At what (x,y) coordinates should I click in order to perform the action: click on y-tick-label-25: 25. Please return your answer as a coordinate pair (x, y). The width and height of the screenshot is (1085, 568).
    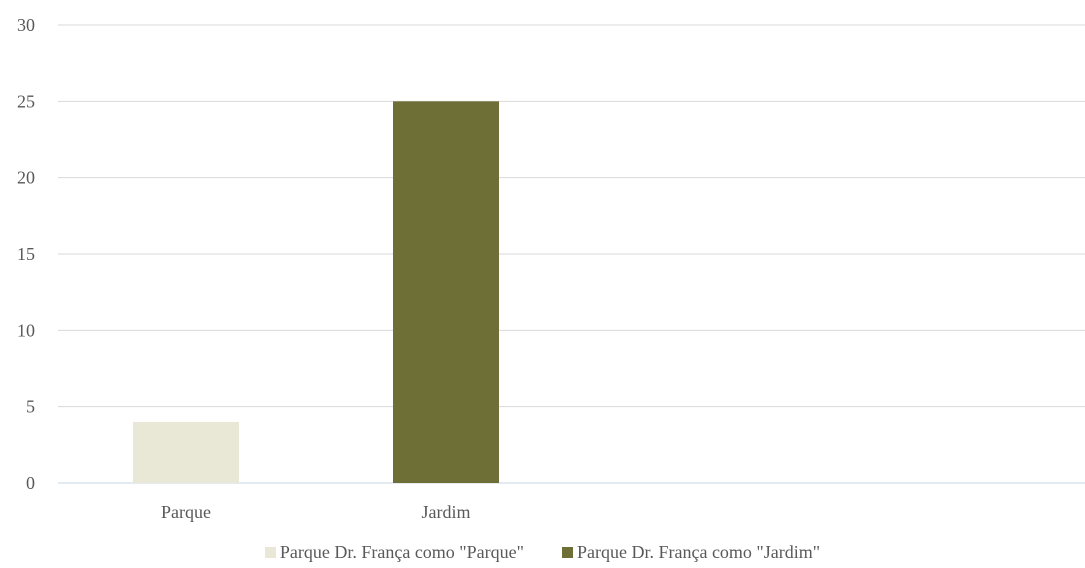
    Looking at the image, I should click on (26, 101).